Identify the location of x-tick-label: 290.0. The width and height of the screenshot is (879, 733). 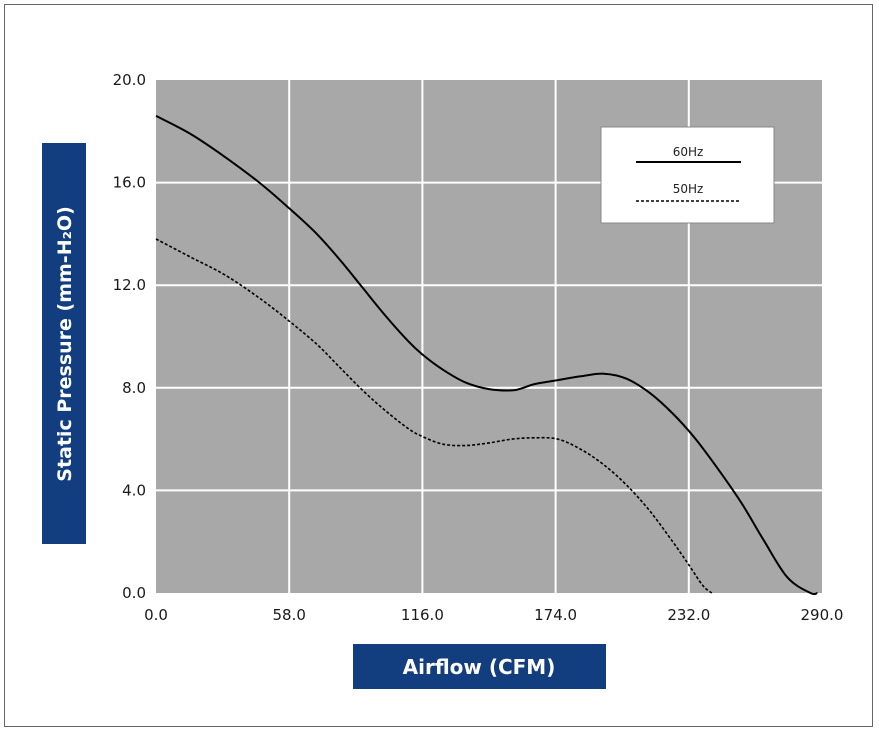
(822, 615).